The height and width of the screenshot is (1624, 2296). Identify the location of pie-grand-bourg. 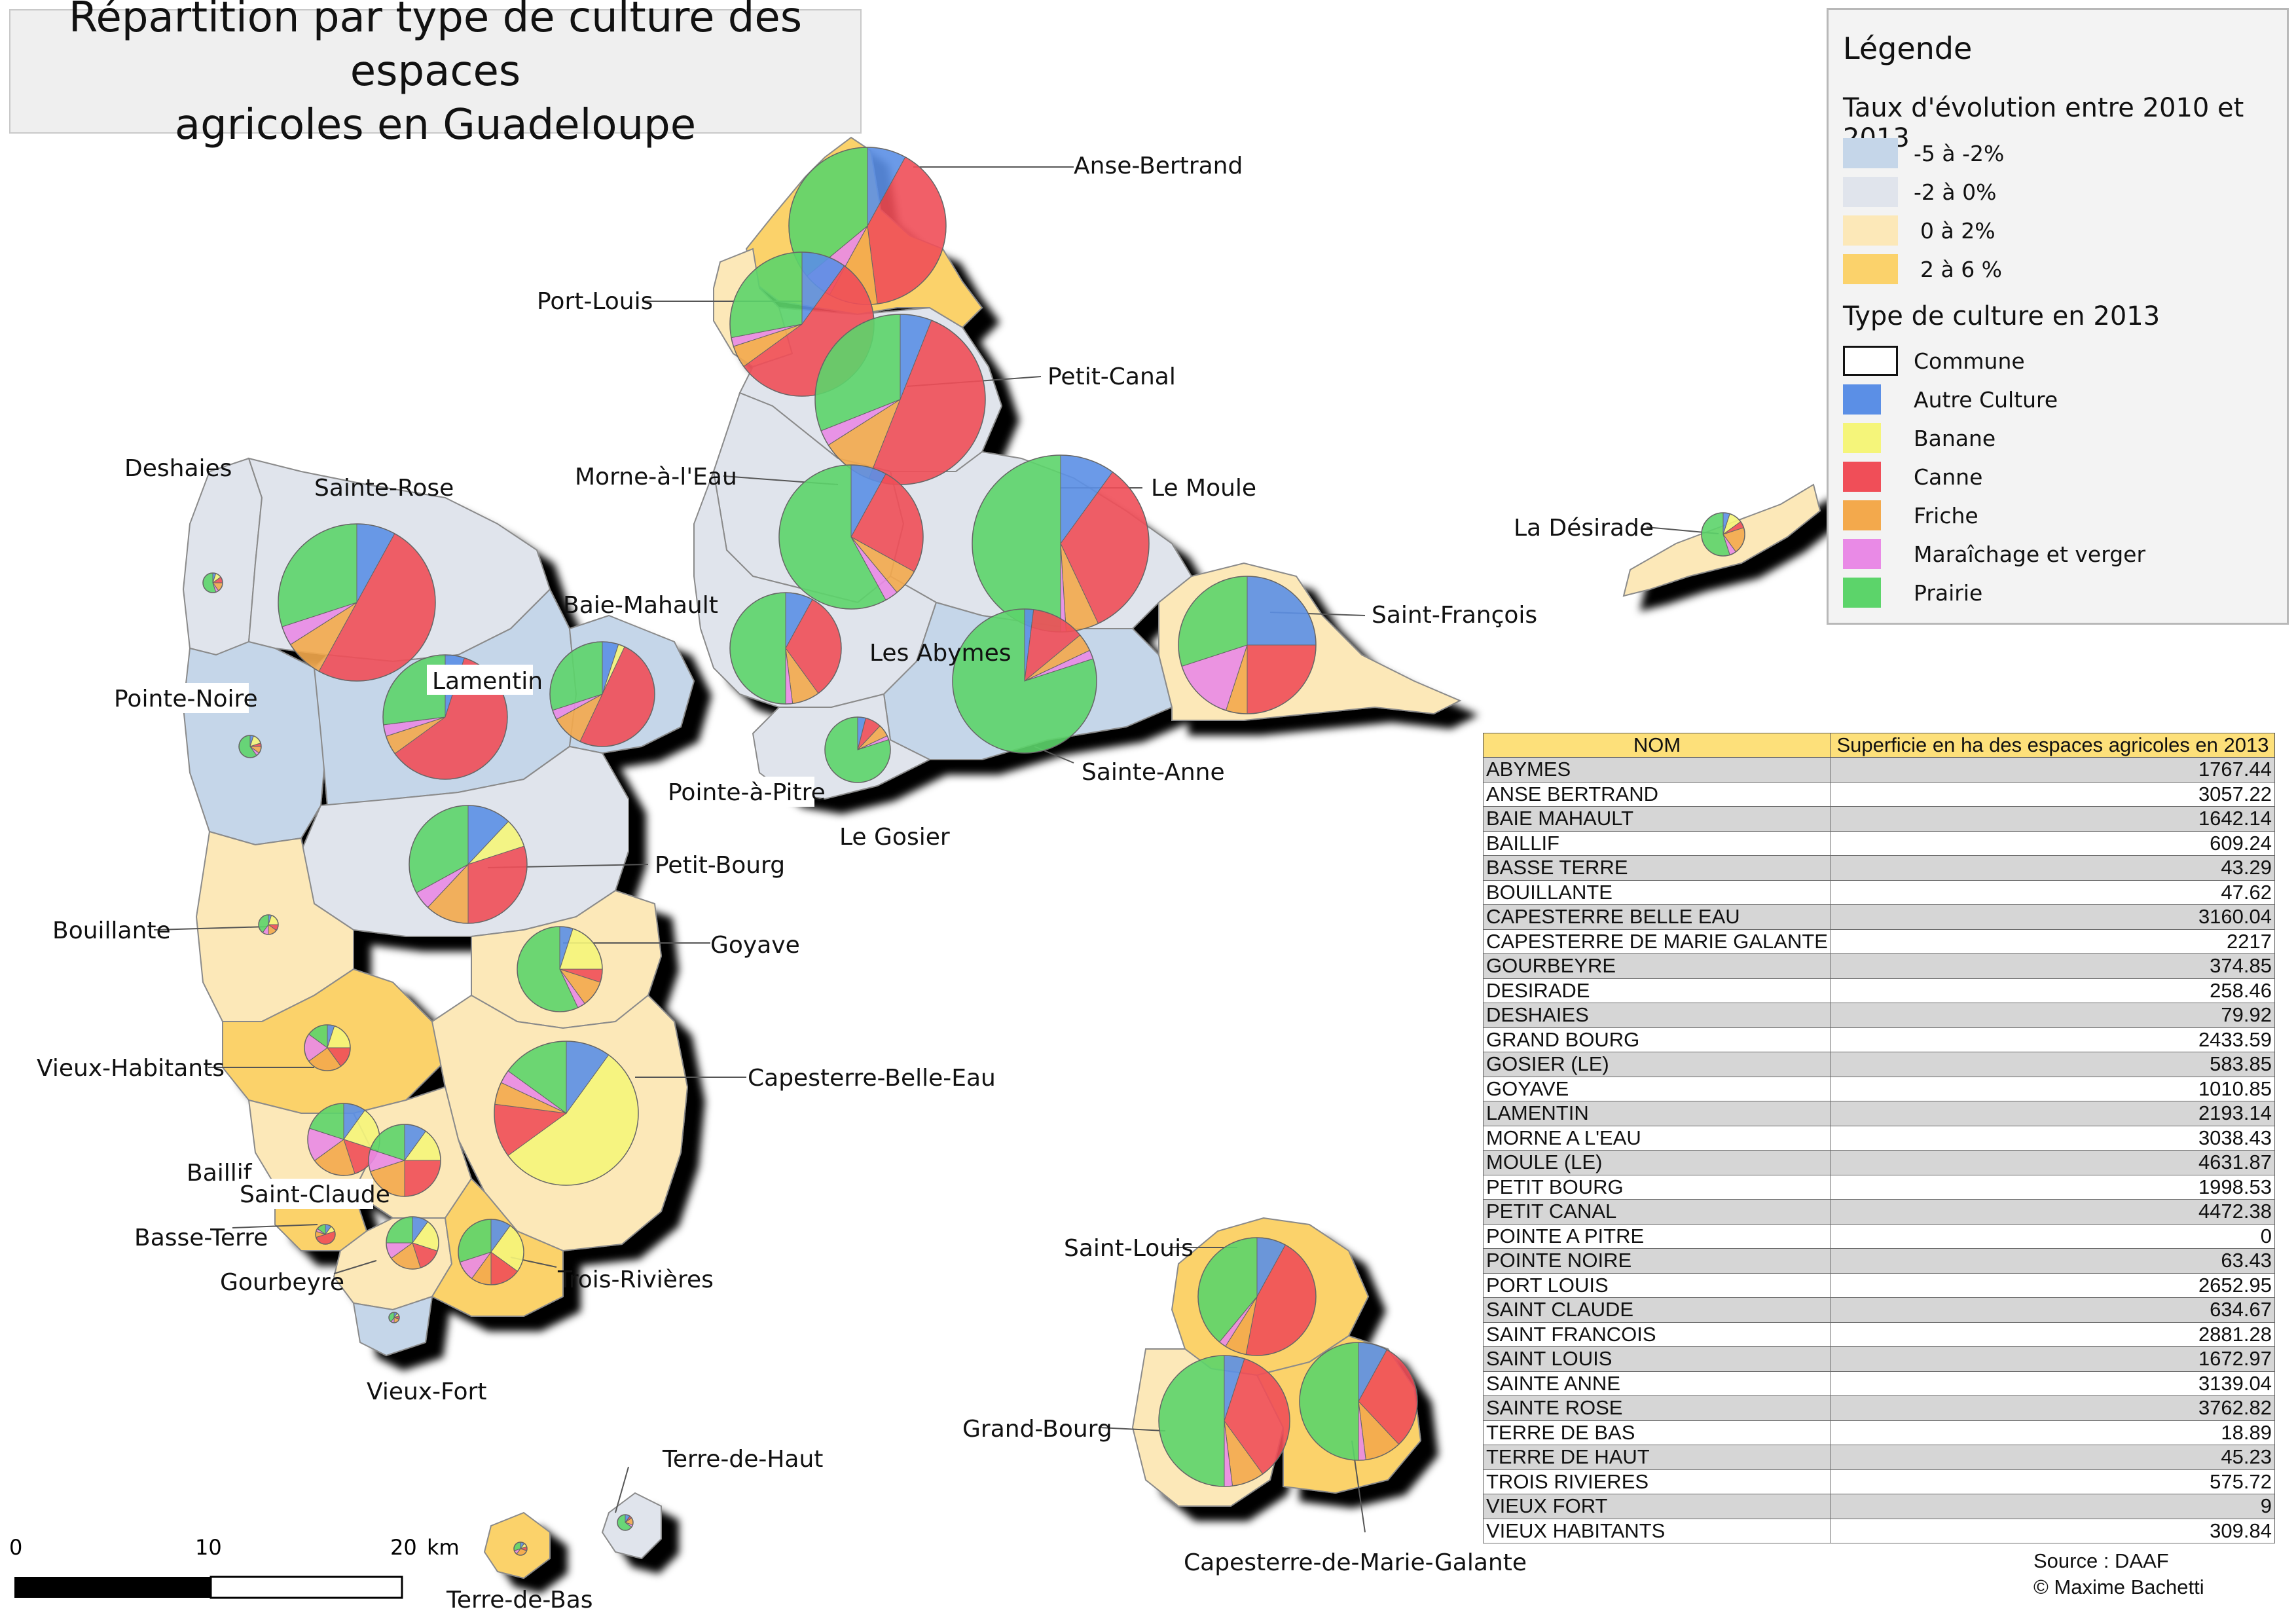
(1224, 1421).